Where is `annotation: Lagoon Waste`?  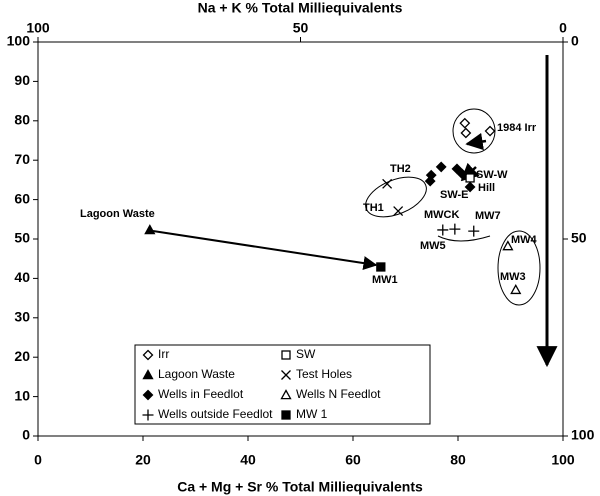
annotation: Lagoon Waste is located at coordinates (117, 214).